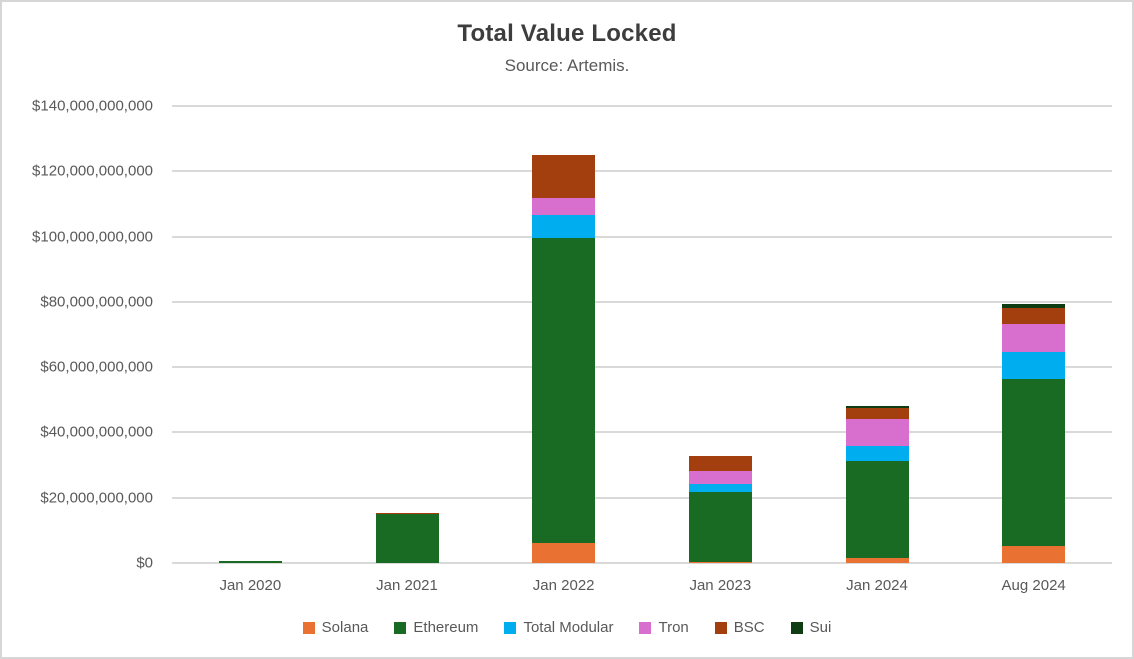 This screenshot has height=659, width=1134. What do you see at coordinates (250, 585) in the screenshot?
I see `x-tick-label: Jan 2020` at bounding box center [250, 585].